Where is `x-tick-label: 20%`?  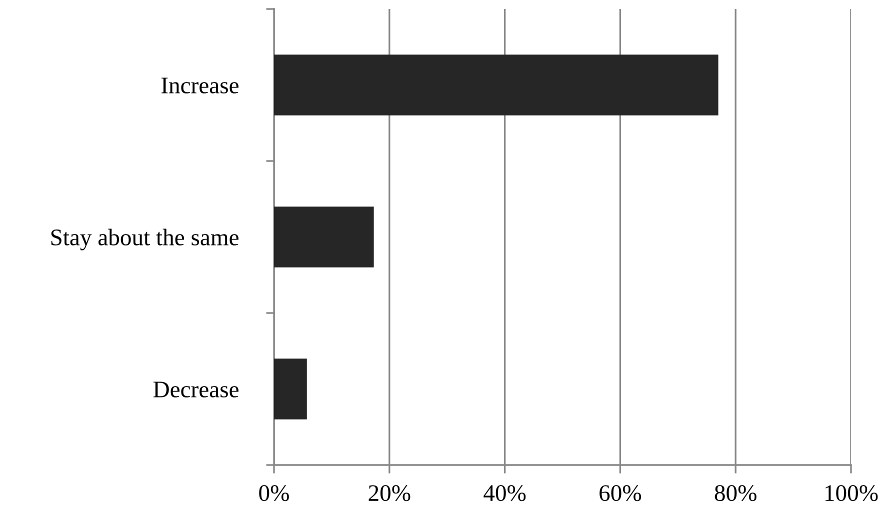 x-tick-label: 20% is located at coordinates (389, 493).